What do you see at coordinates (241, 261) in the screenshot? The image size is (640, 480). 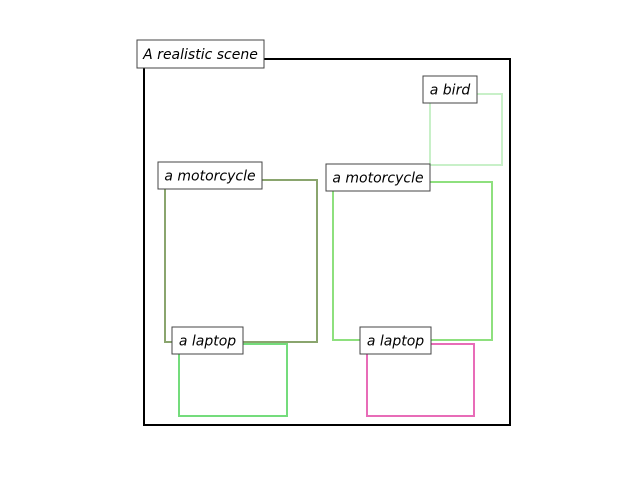 I see `motorcycle-left-box` at bounding box center [241, 261].